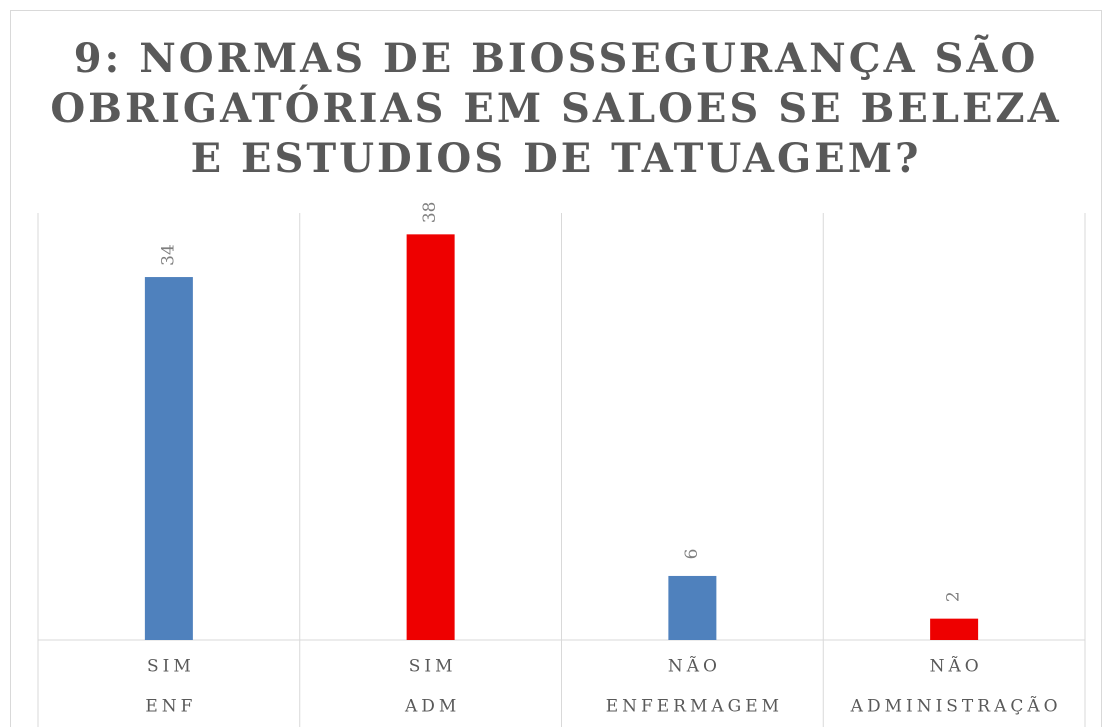  Describe the element at coordinates (170, 707) in the screenshot. I see `x-tick-label: ENF` at that location.